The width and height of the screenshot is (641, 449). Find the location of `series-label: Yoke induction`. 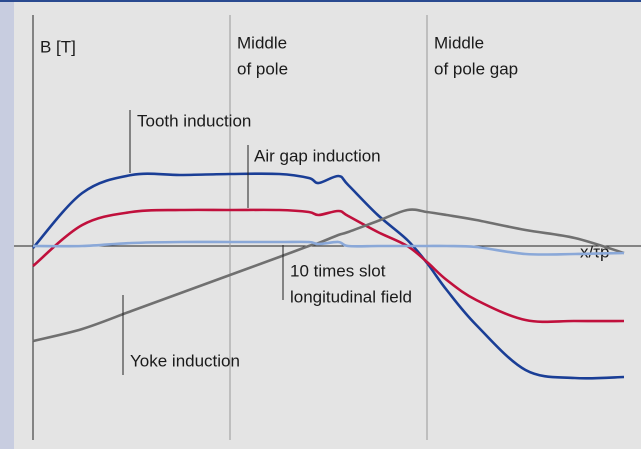

series-label: Yoke induction is located at coordinates (185, 360).